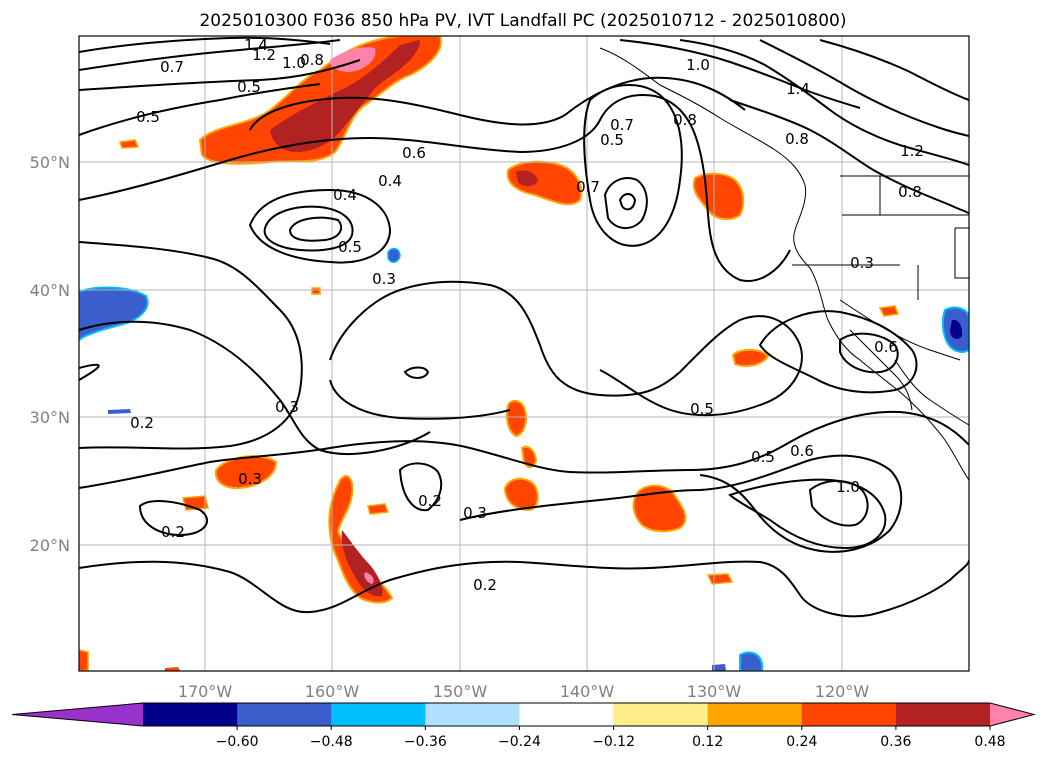  I want to click on lat-label: 50°N, so click(50, 162).